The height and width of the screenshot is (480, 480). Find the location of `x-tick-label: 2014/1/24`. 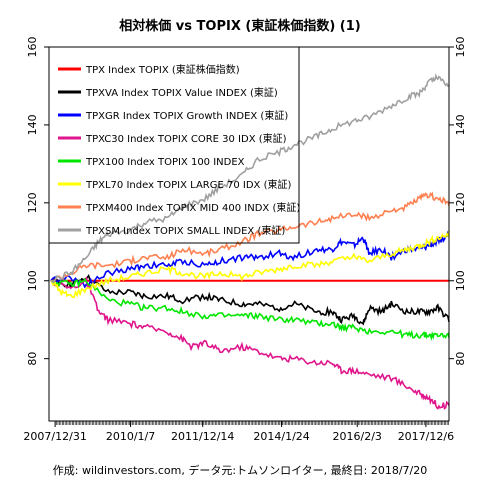

x-tick-label: 2014/1/24 is located at coordinates (281, 436).